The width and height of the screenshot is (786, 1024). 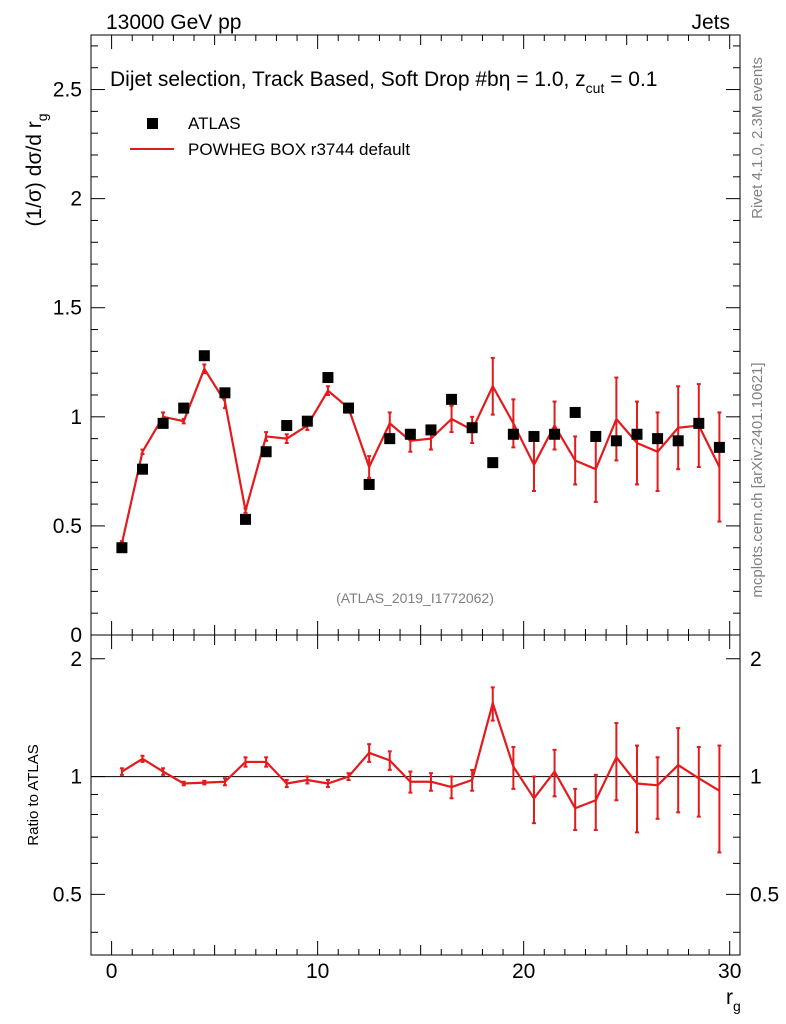 What do you see at coordinates (299, 149) in the screenshot?
I see `legend-label-powheg: POWHEG BOX r3744 default` at bounding box center [299, 149].